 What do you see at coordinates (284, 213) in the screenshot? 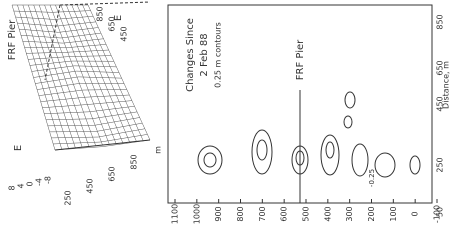
I see `y-tick-label: 600` at bounding box center [284, 213].